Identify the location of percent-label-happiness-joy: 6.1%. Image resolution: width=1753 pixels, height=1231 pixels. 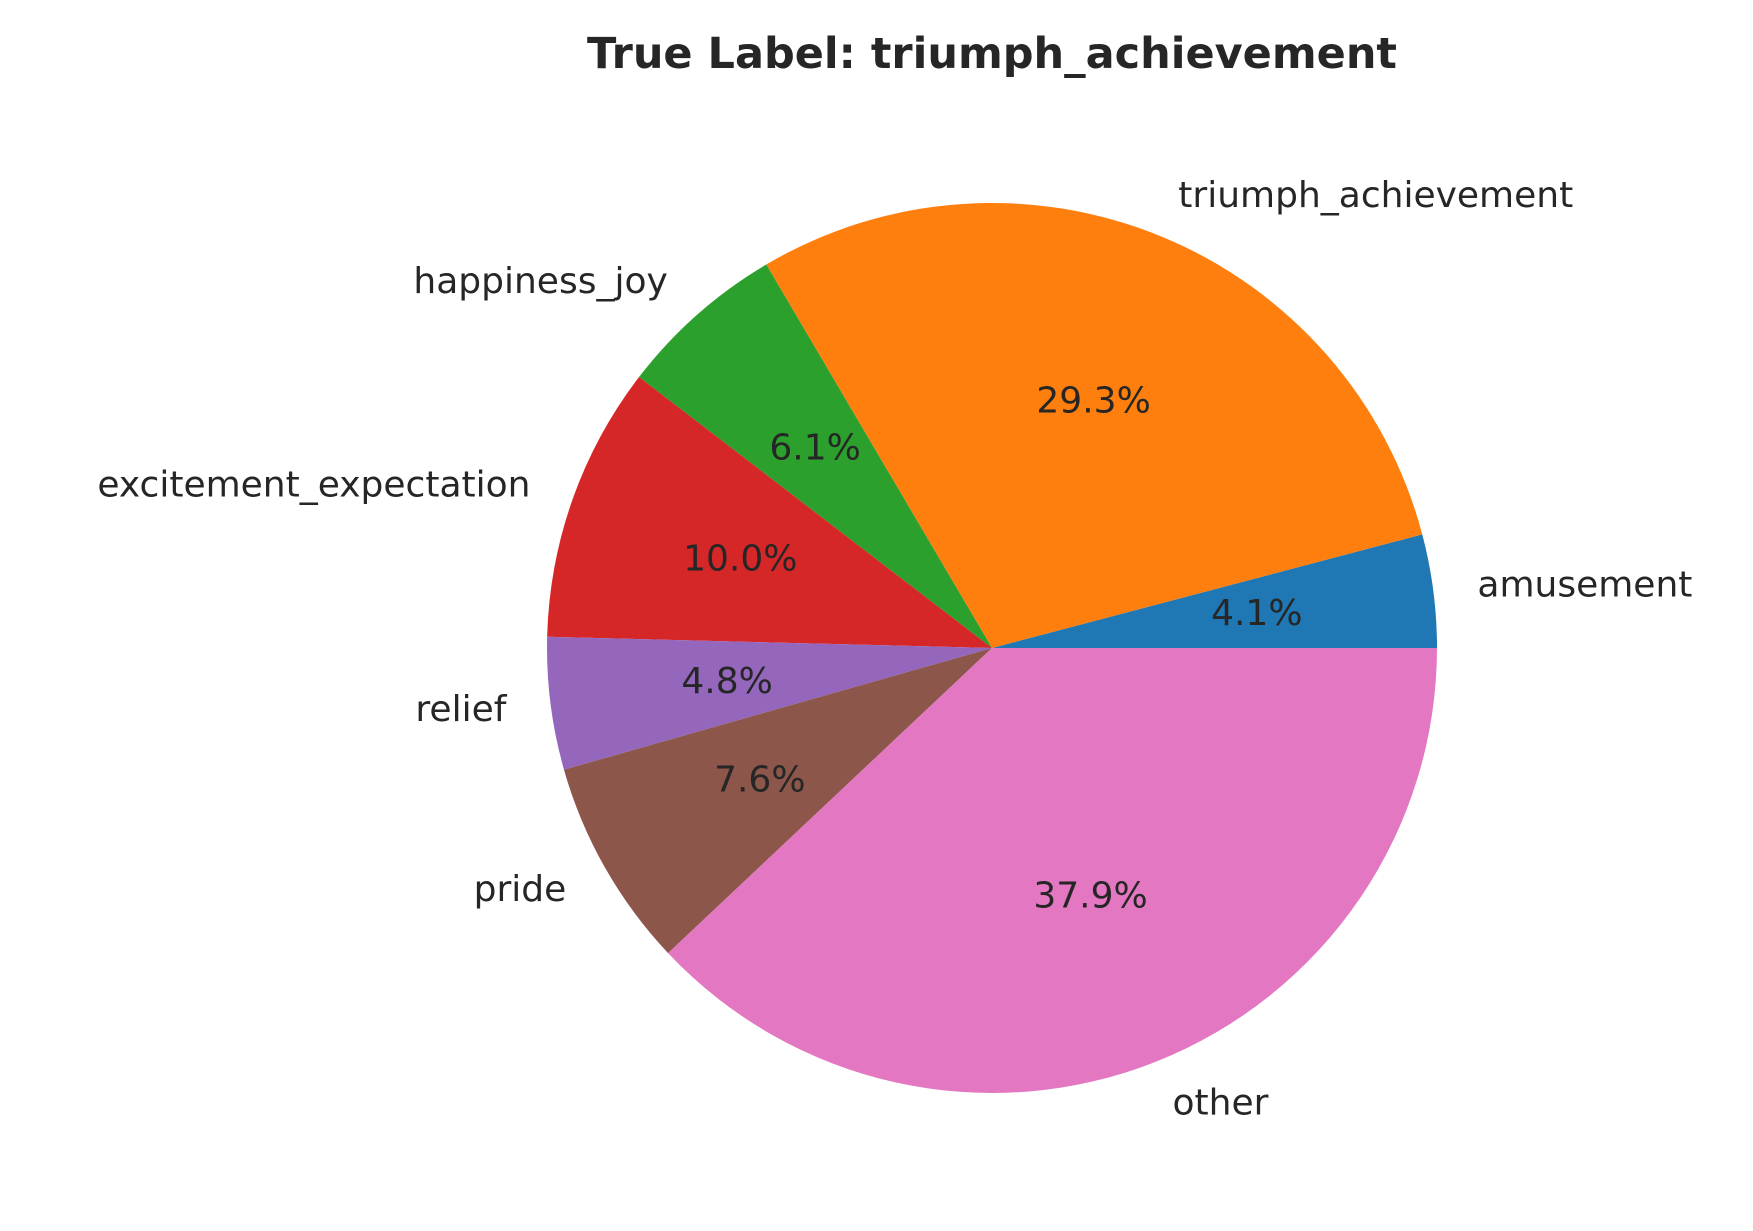
(814, 448).